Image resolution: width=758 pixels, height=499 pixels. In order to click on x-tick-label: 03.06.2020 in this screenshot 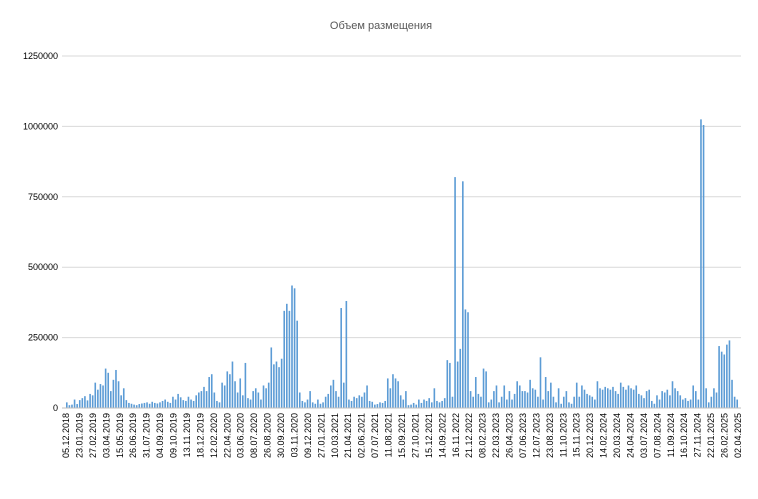, I will do `click(241, 435)`.